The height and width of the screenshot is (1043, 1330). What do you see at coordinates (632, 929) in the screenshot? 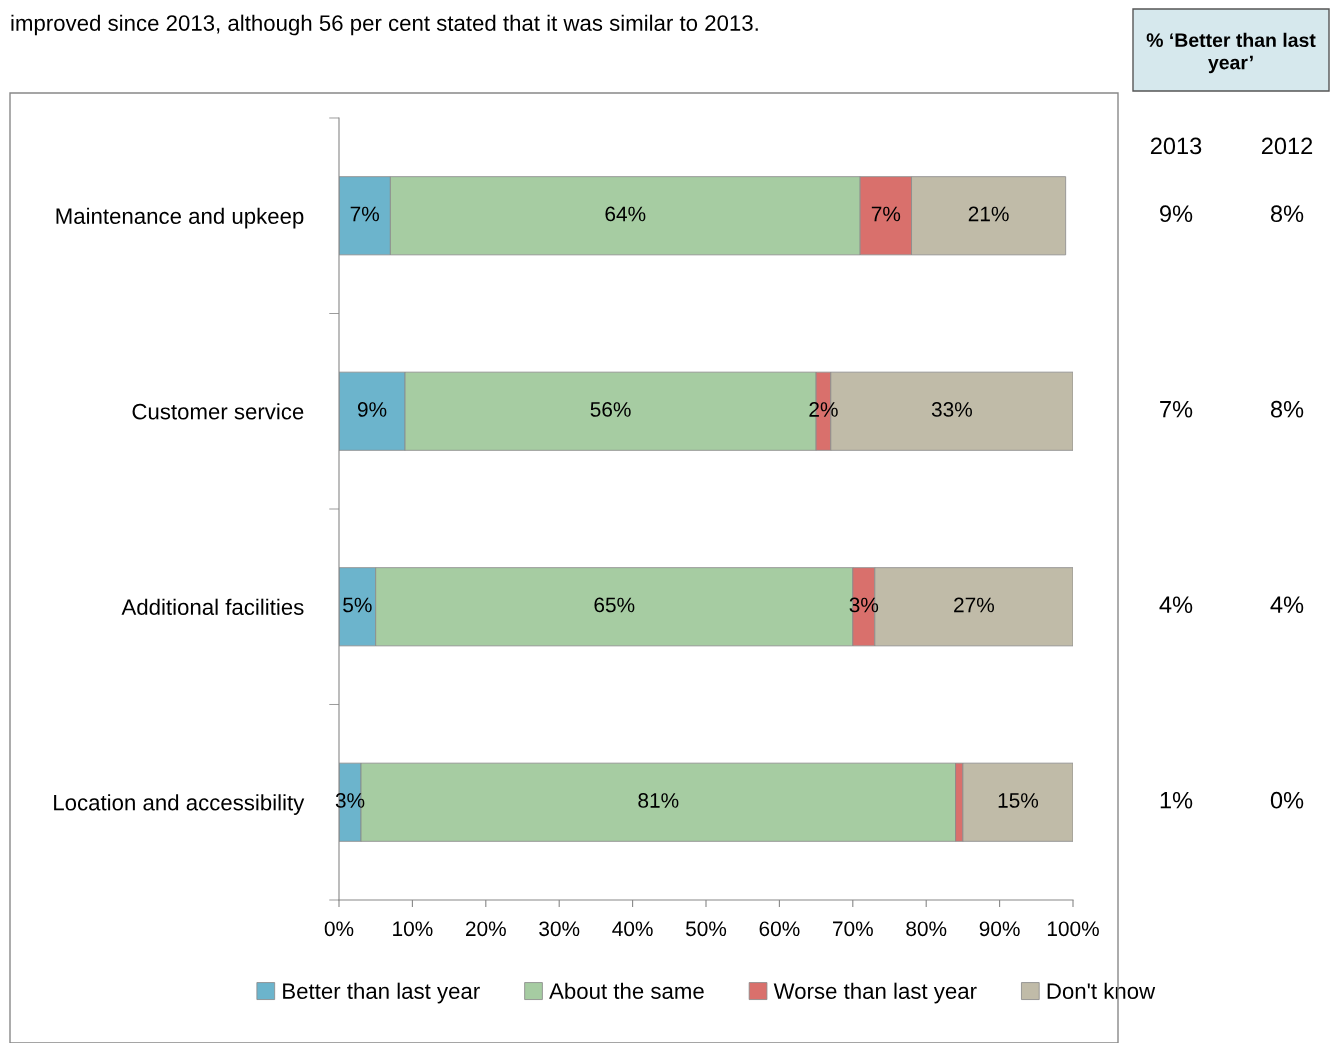
I see `x-tick-label: 40%` at bounding box center [632, 929].